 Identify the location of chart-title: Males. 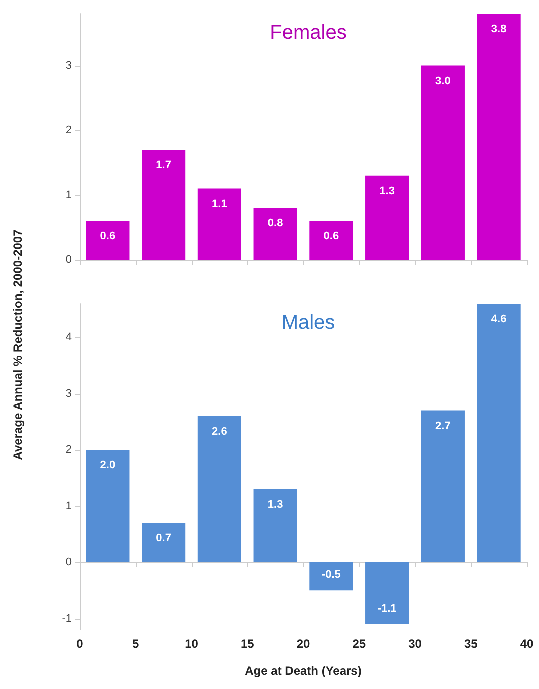
(309, 323).